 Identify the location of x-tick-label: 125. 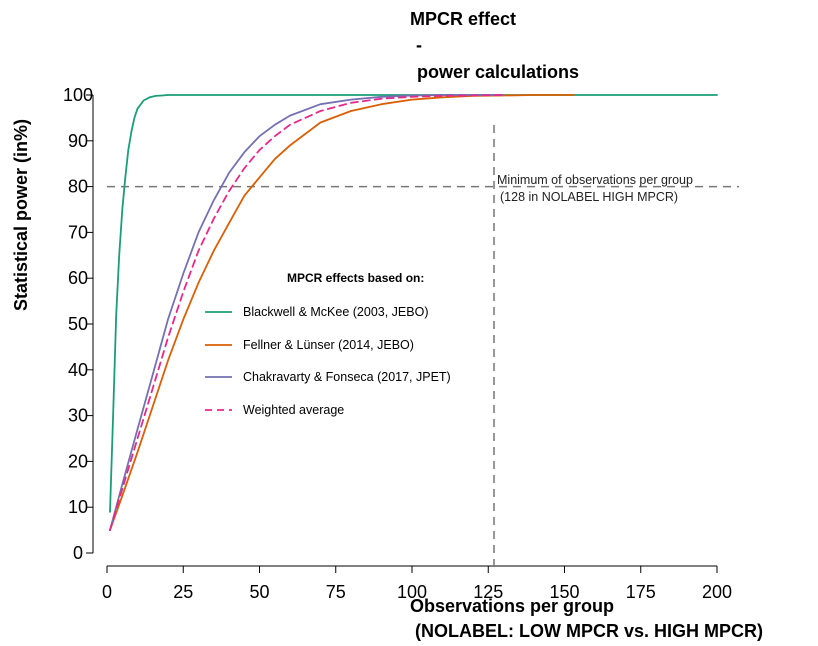
(488, 592).